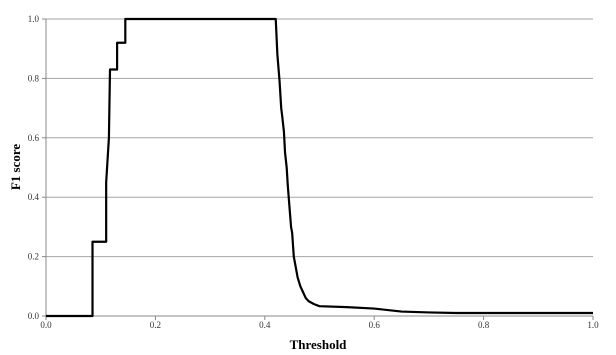  I want to click on x-tick-label: 0.8, so click(484, 325).